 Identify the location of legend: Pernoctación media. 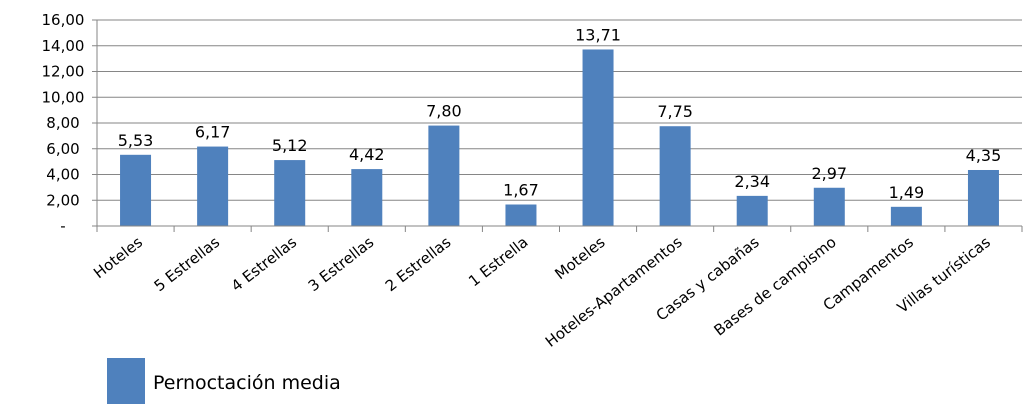
(224, 381).